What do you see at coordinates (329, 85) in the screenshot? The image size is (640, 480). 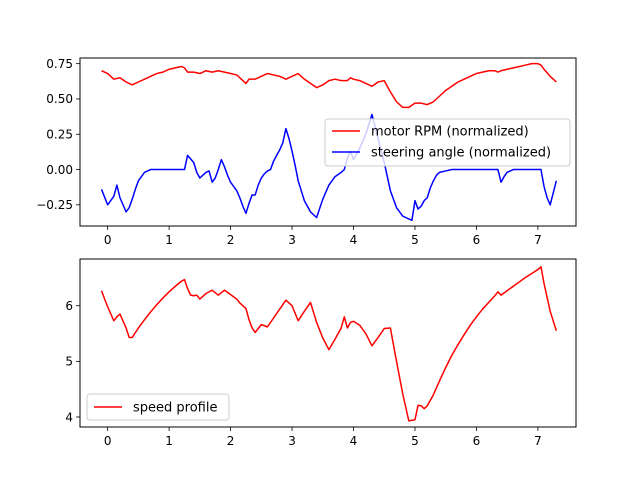 I see `series-line-motor-rpm-normalized` at bounding box center [329, 85].